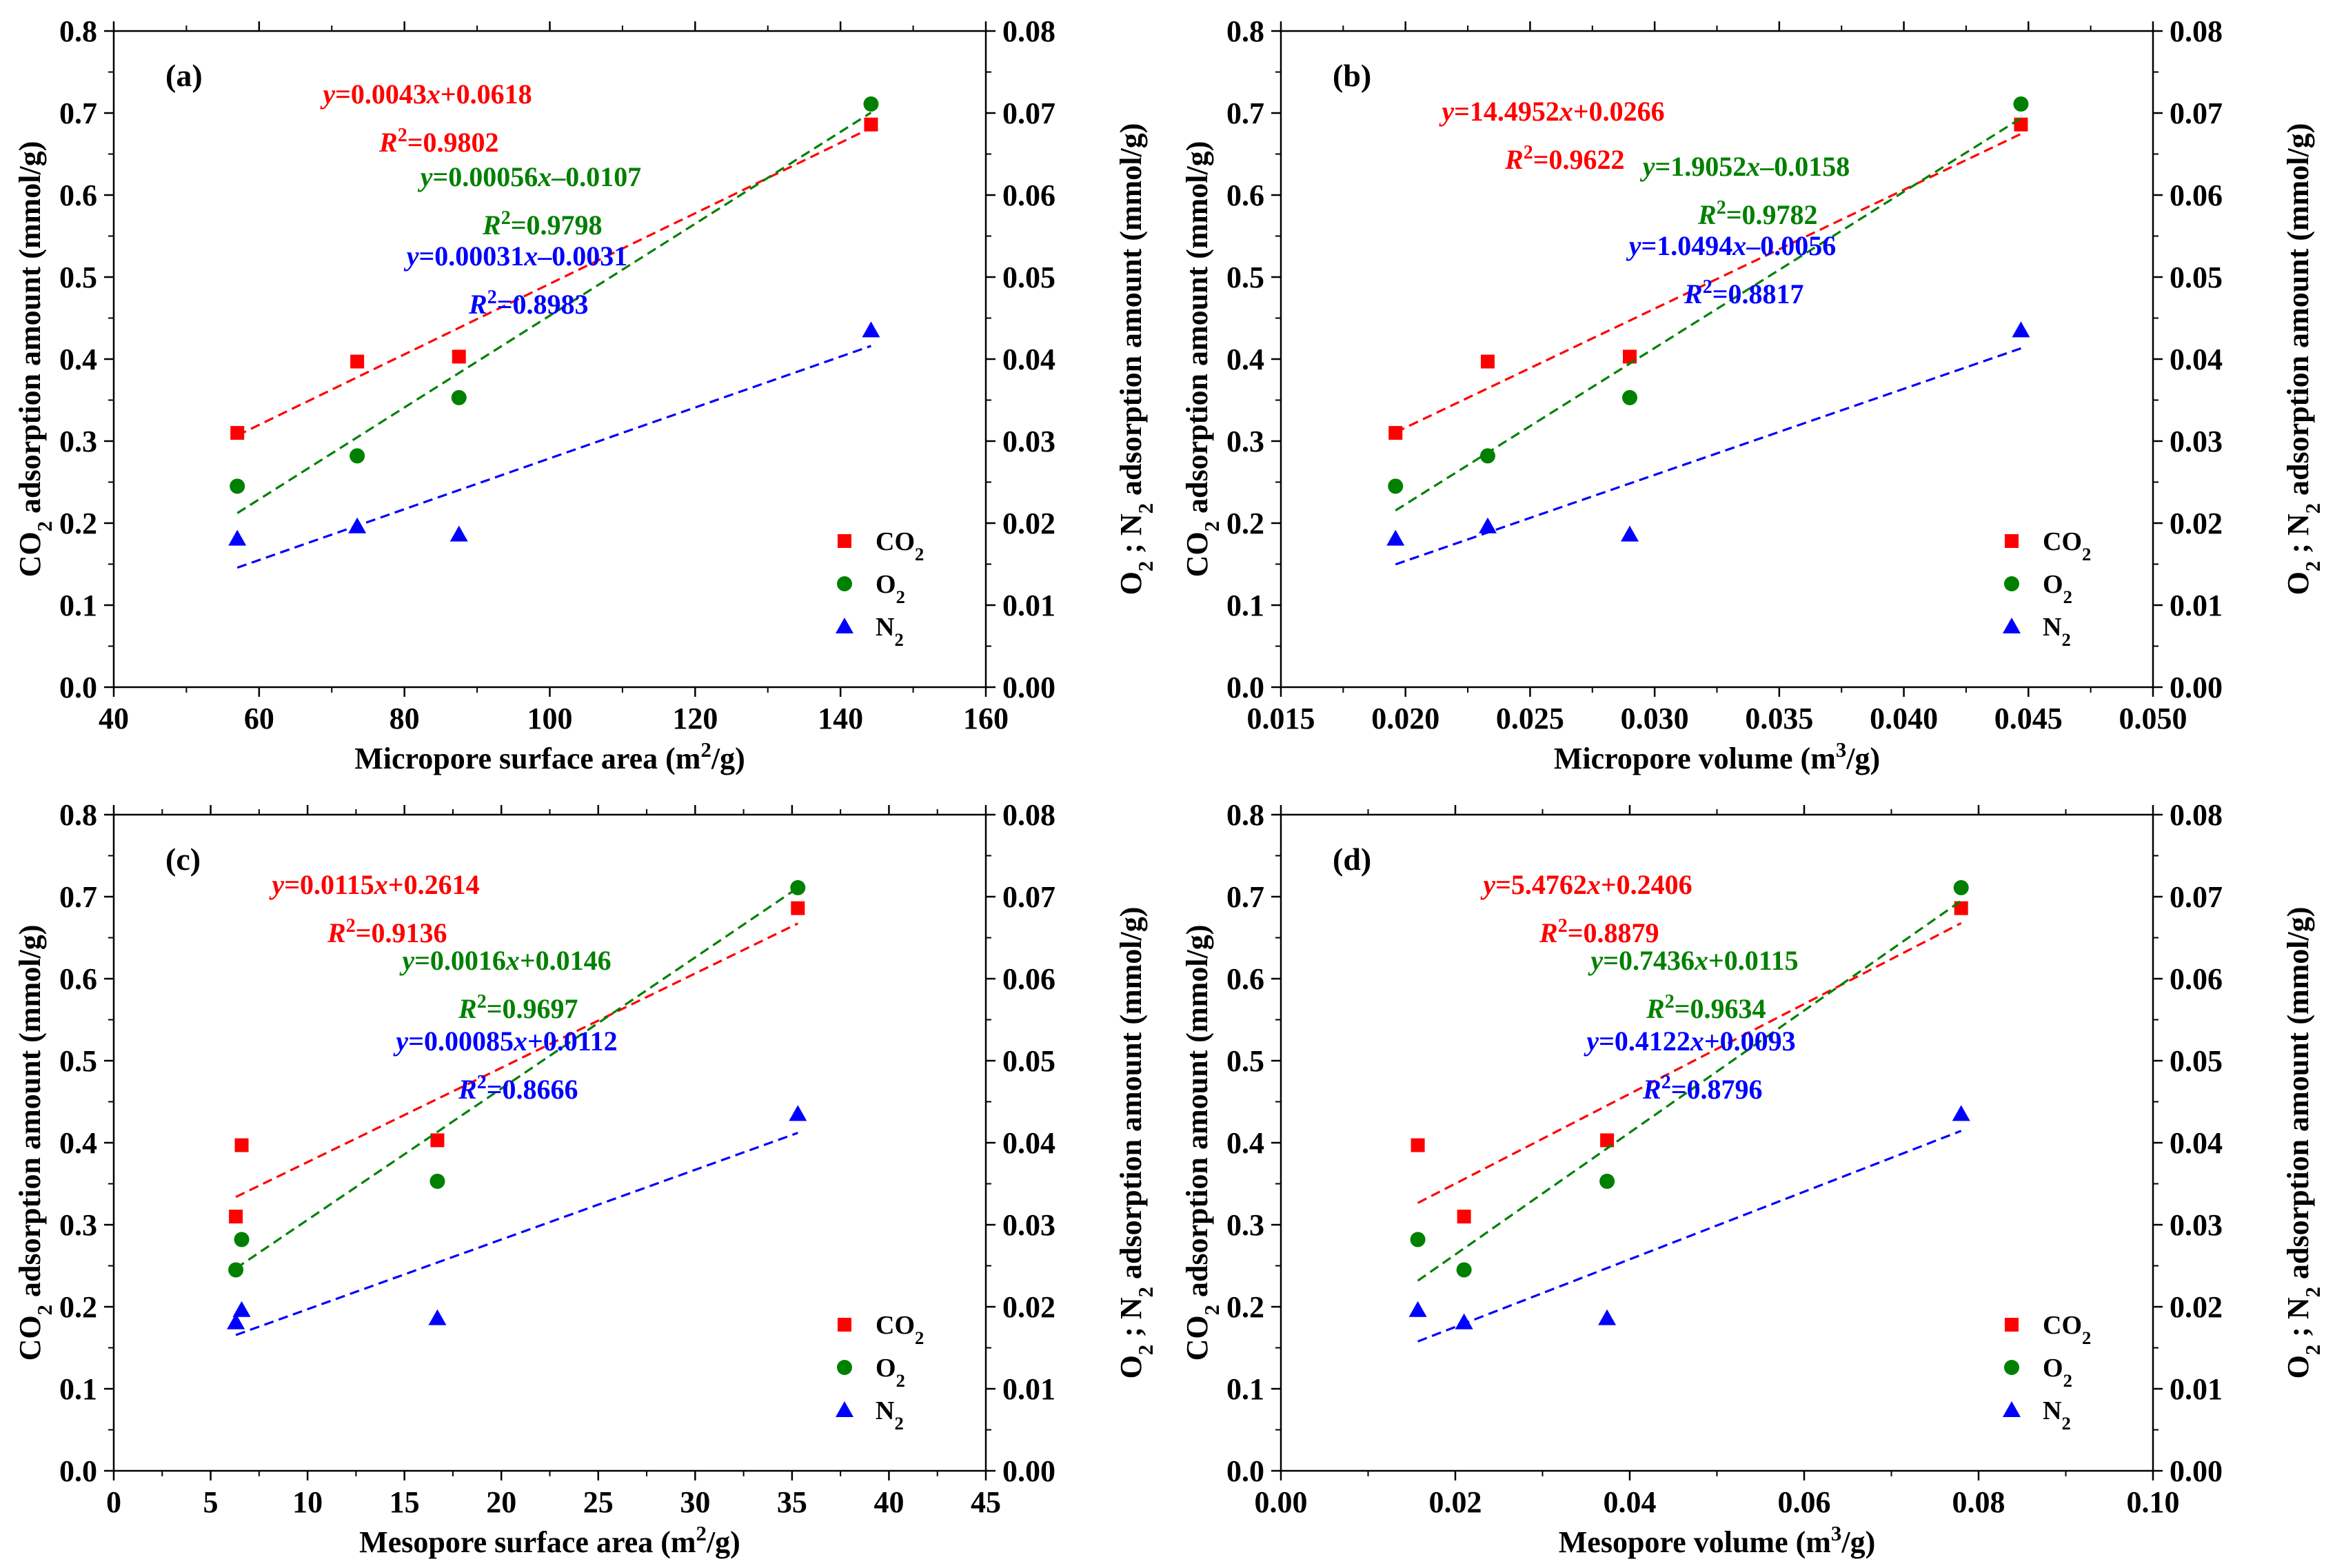 Image resolution: width=2335 pixels, height=1568 pixels. What do you see at coordinates (501, 1502) in the screenshot?
I see `x-tick-label: 20` at bounding box center [501, 1502].